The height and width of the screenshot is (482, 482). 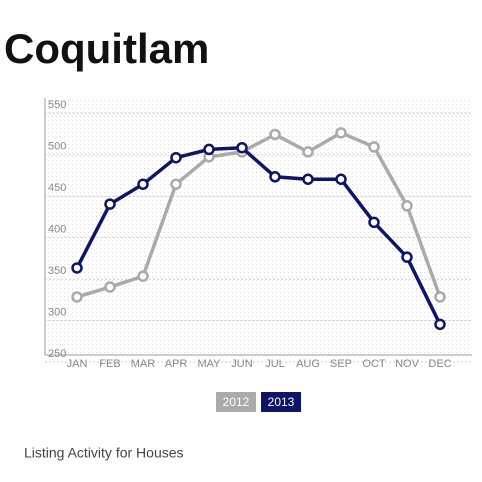 What do you see at coordinates (57, 230) in the screenshot?
I see `y-tick-label: 400` at bounding box center [57, 230].